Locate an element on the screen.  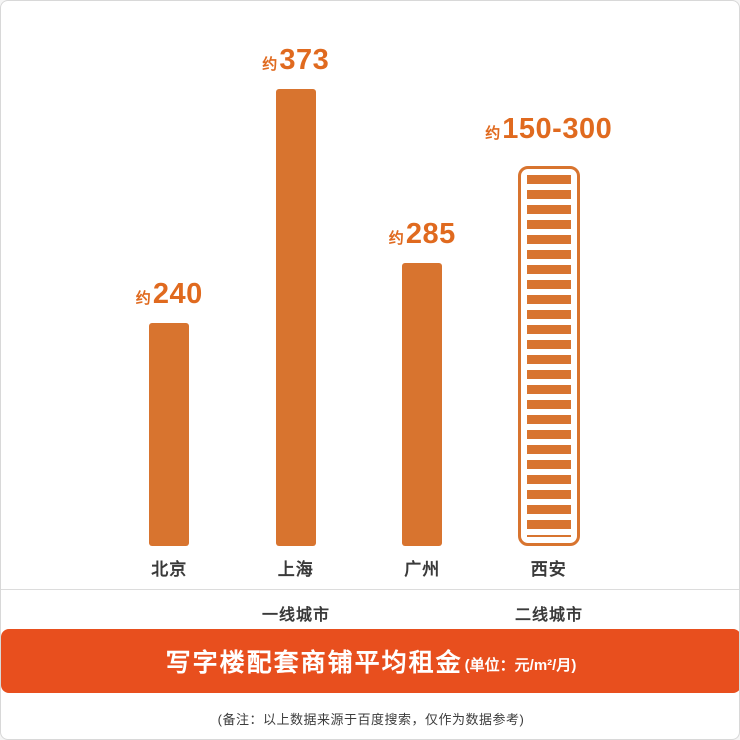
value-label-guangzhou: 约 285 is located at coordinates (422, 234).